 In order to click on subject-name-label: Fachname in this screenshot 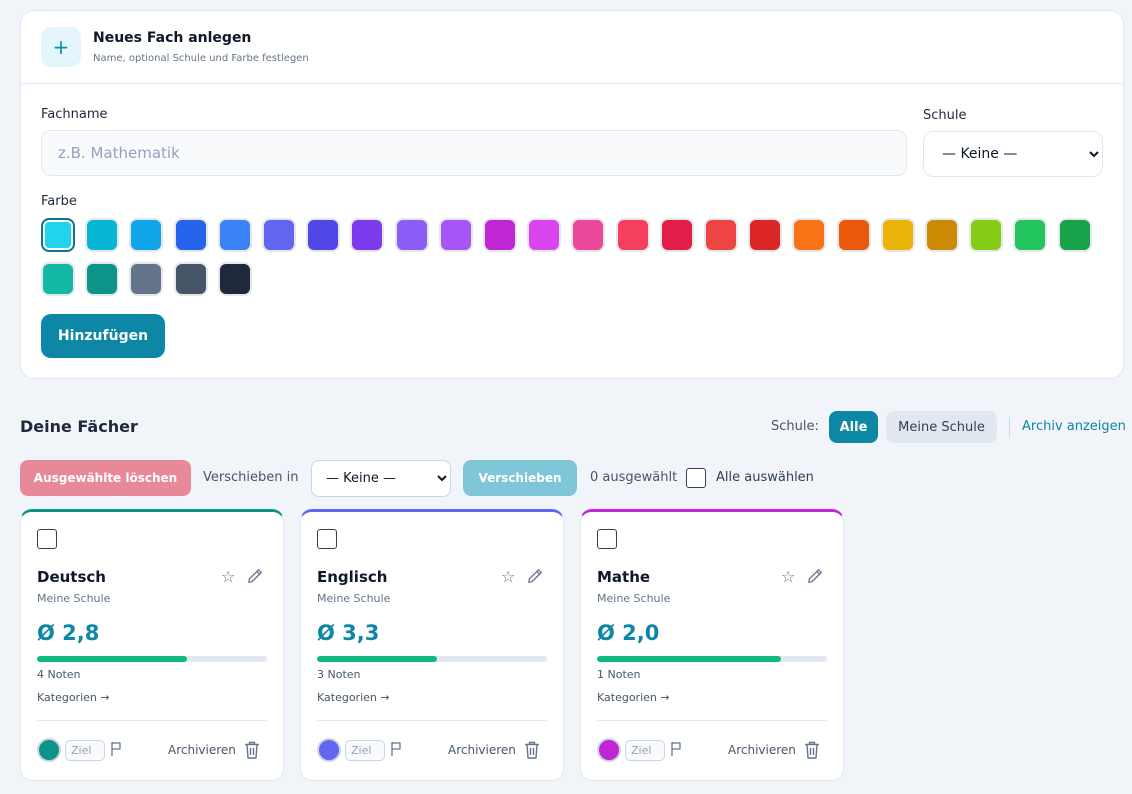, I will do `click(74, 114)`.